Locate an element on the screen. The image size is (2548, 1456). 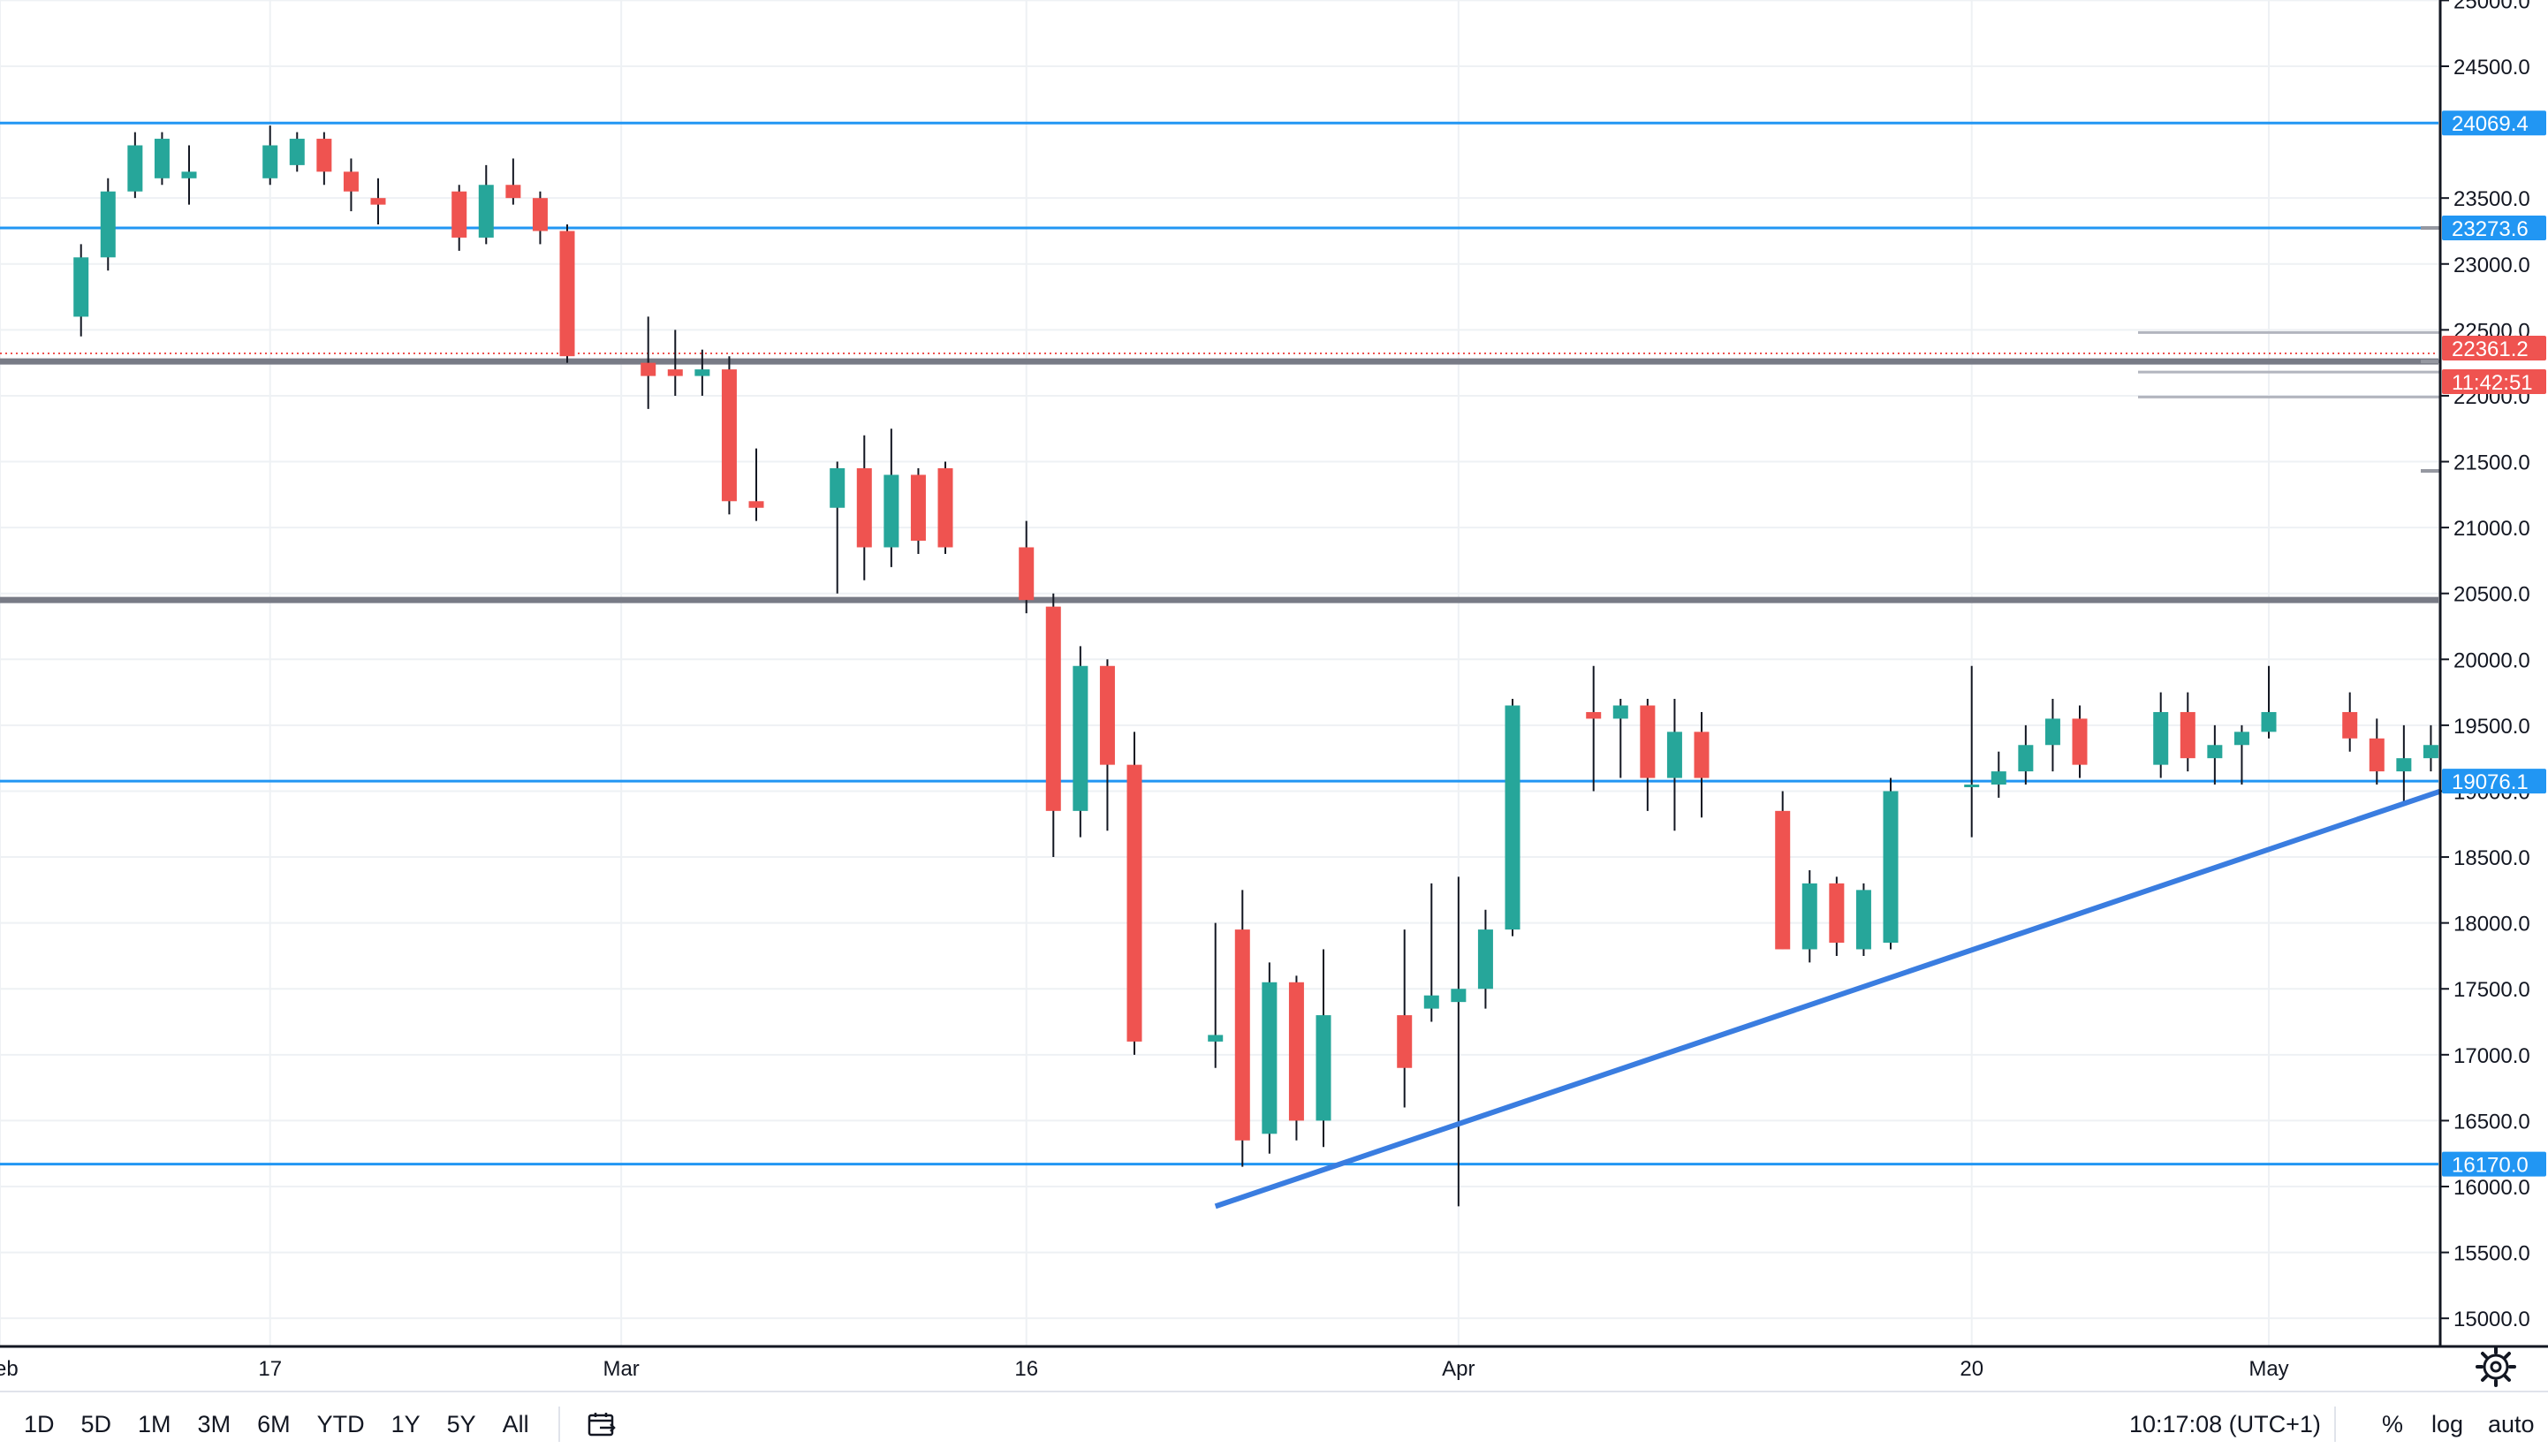
log-scale-button: log is located at coordinates (2447, 1424).